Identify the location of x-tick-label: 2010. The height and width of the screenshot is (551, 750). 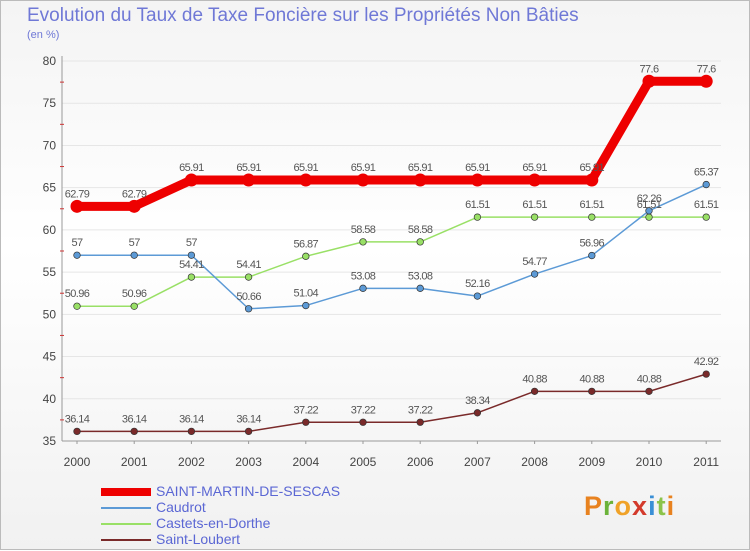
(649, 462).